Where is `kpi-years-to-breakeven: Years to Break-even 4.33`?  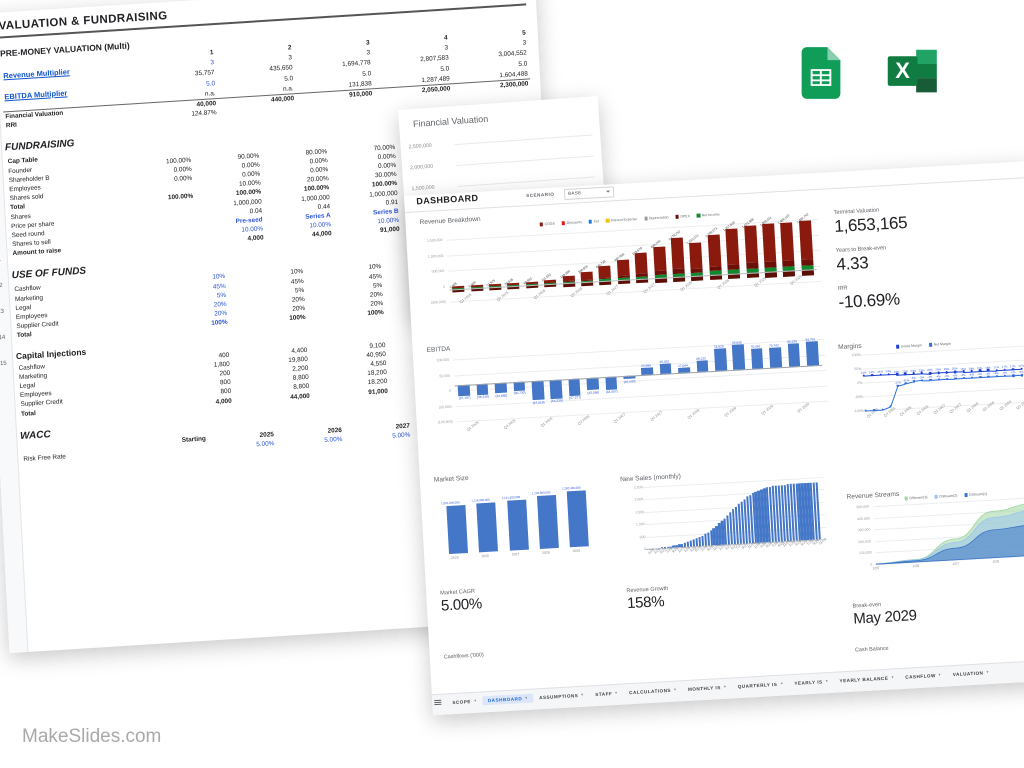
kpi-years-to-breakeven: Years to Break-even 4.33 is located at coordinates (862, 260).